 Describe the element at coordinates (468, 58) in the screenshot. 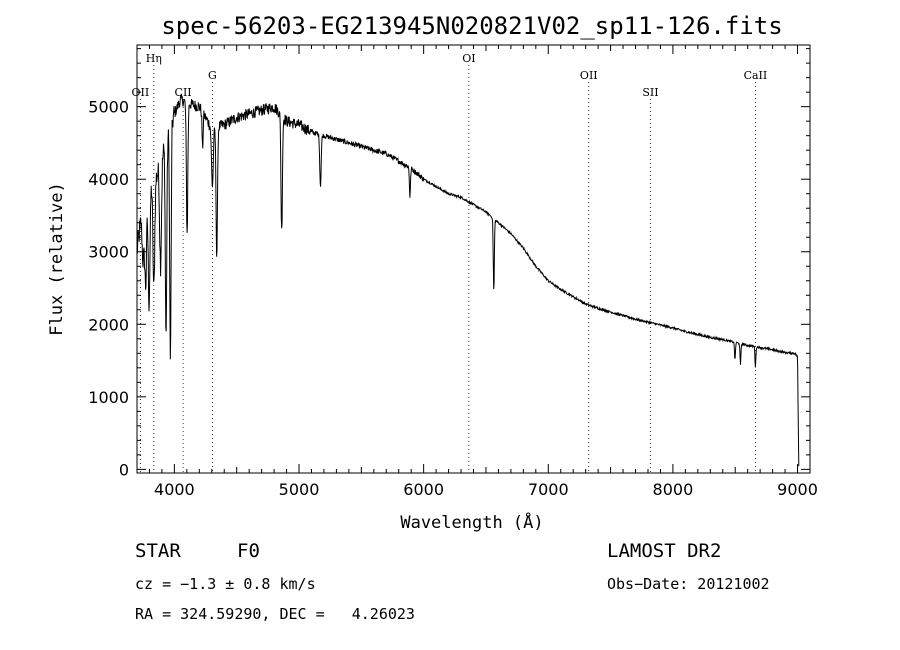

I see `line-marker-label: OI` at that location.